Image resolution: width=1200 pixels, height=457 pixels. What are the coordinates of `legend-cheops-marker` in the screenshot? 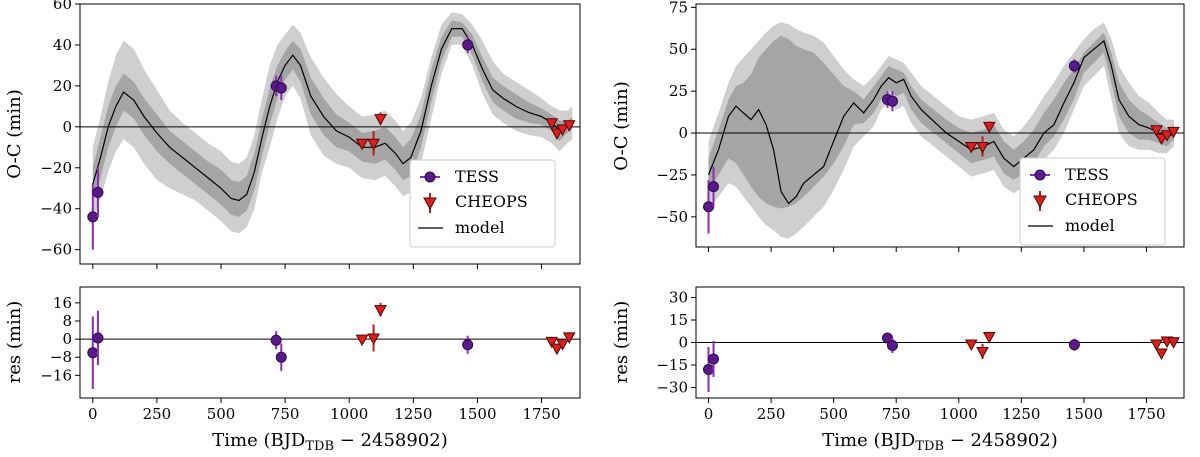 It's located at (1040, 202).